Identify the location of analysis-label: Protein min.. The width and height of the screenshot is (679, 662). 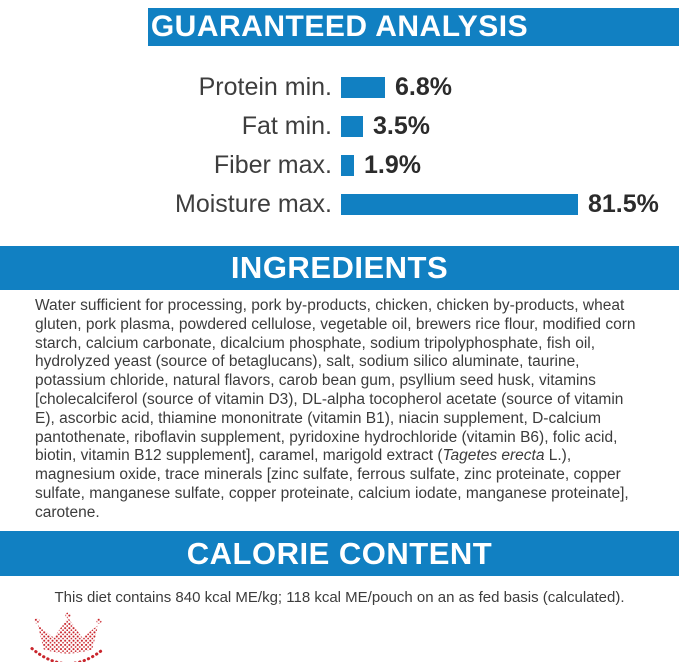
(265, 87).